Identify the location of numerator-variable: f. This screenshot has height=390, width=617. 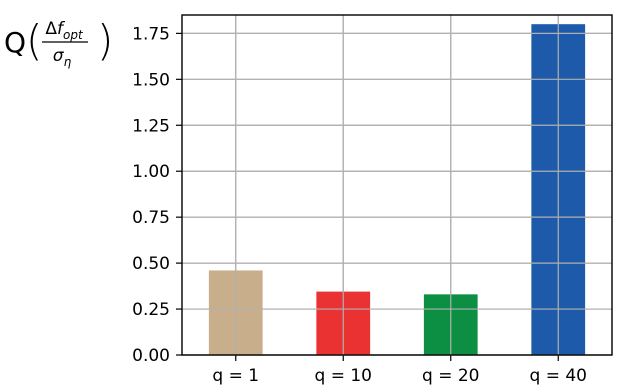
(61, 29).